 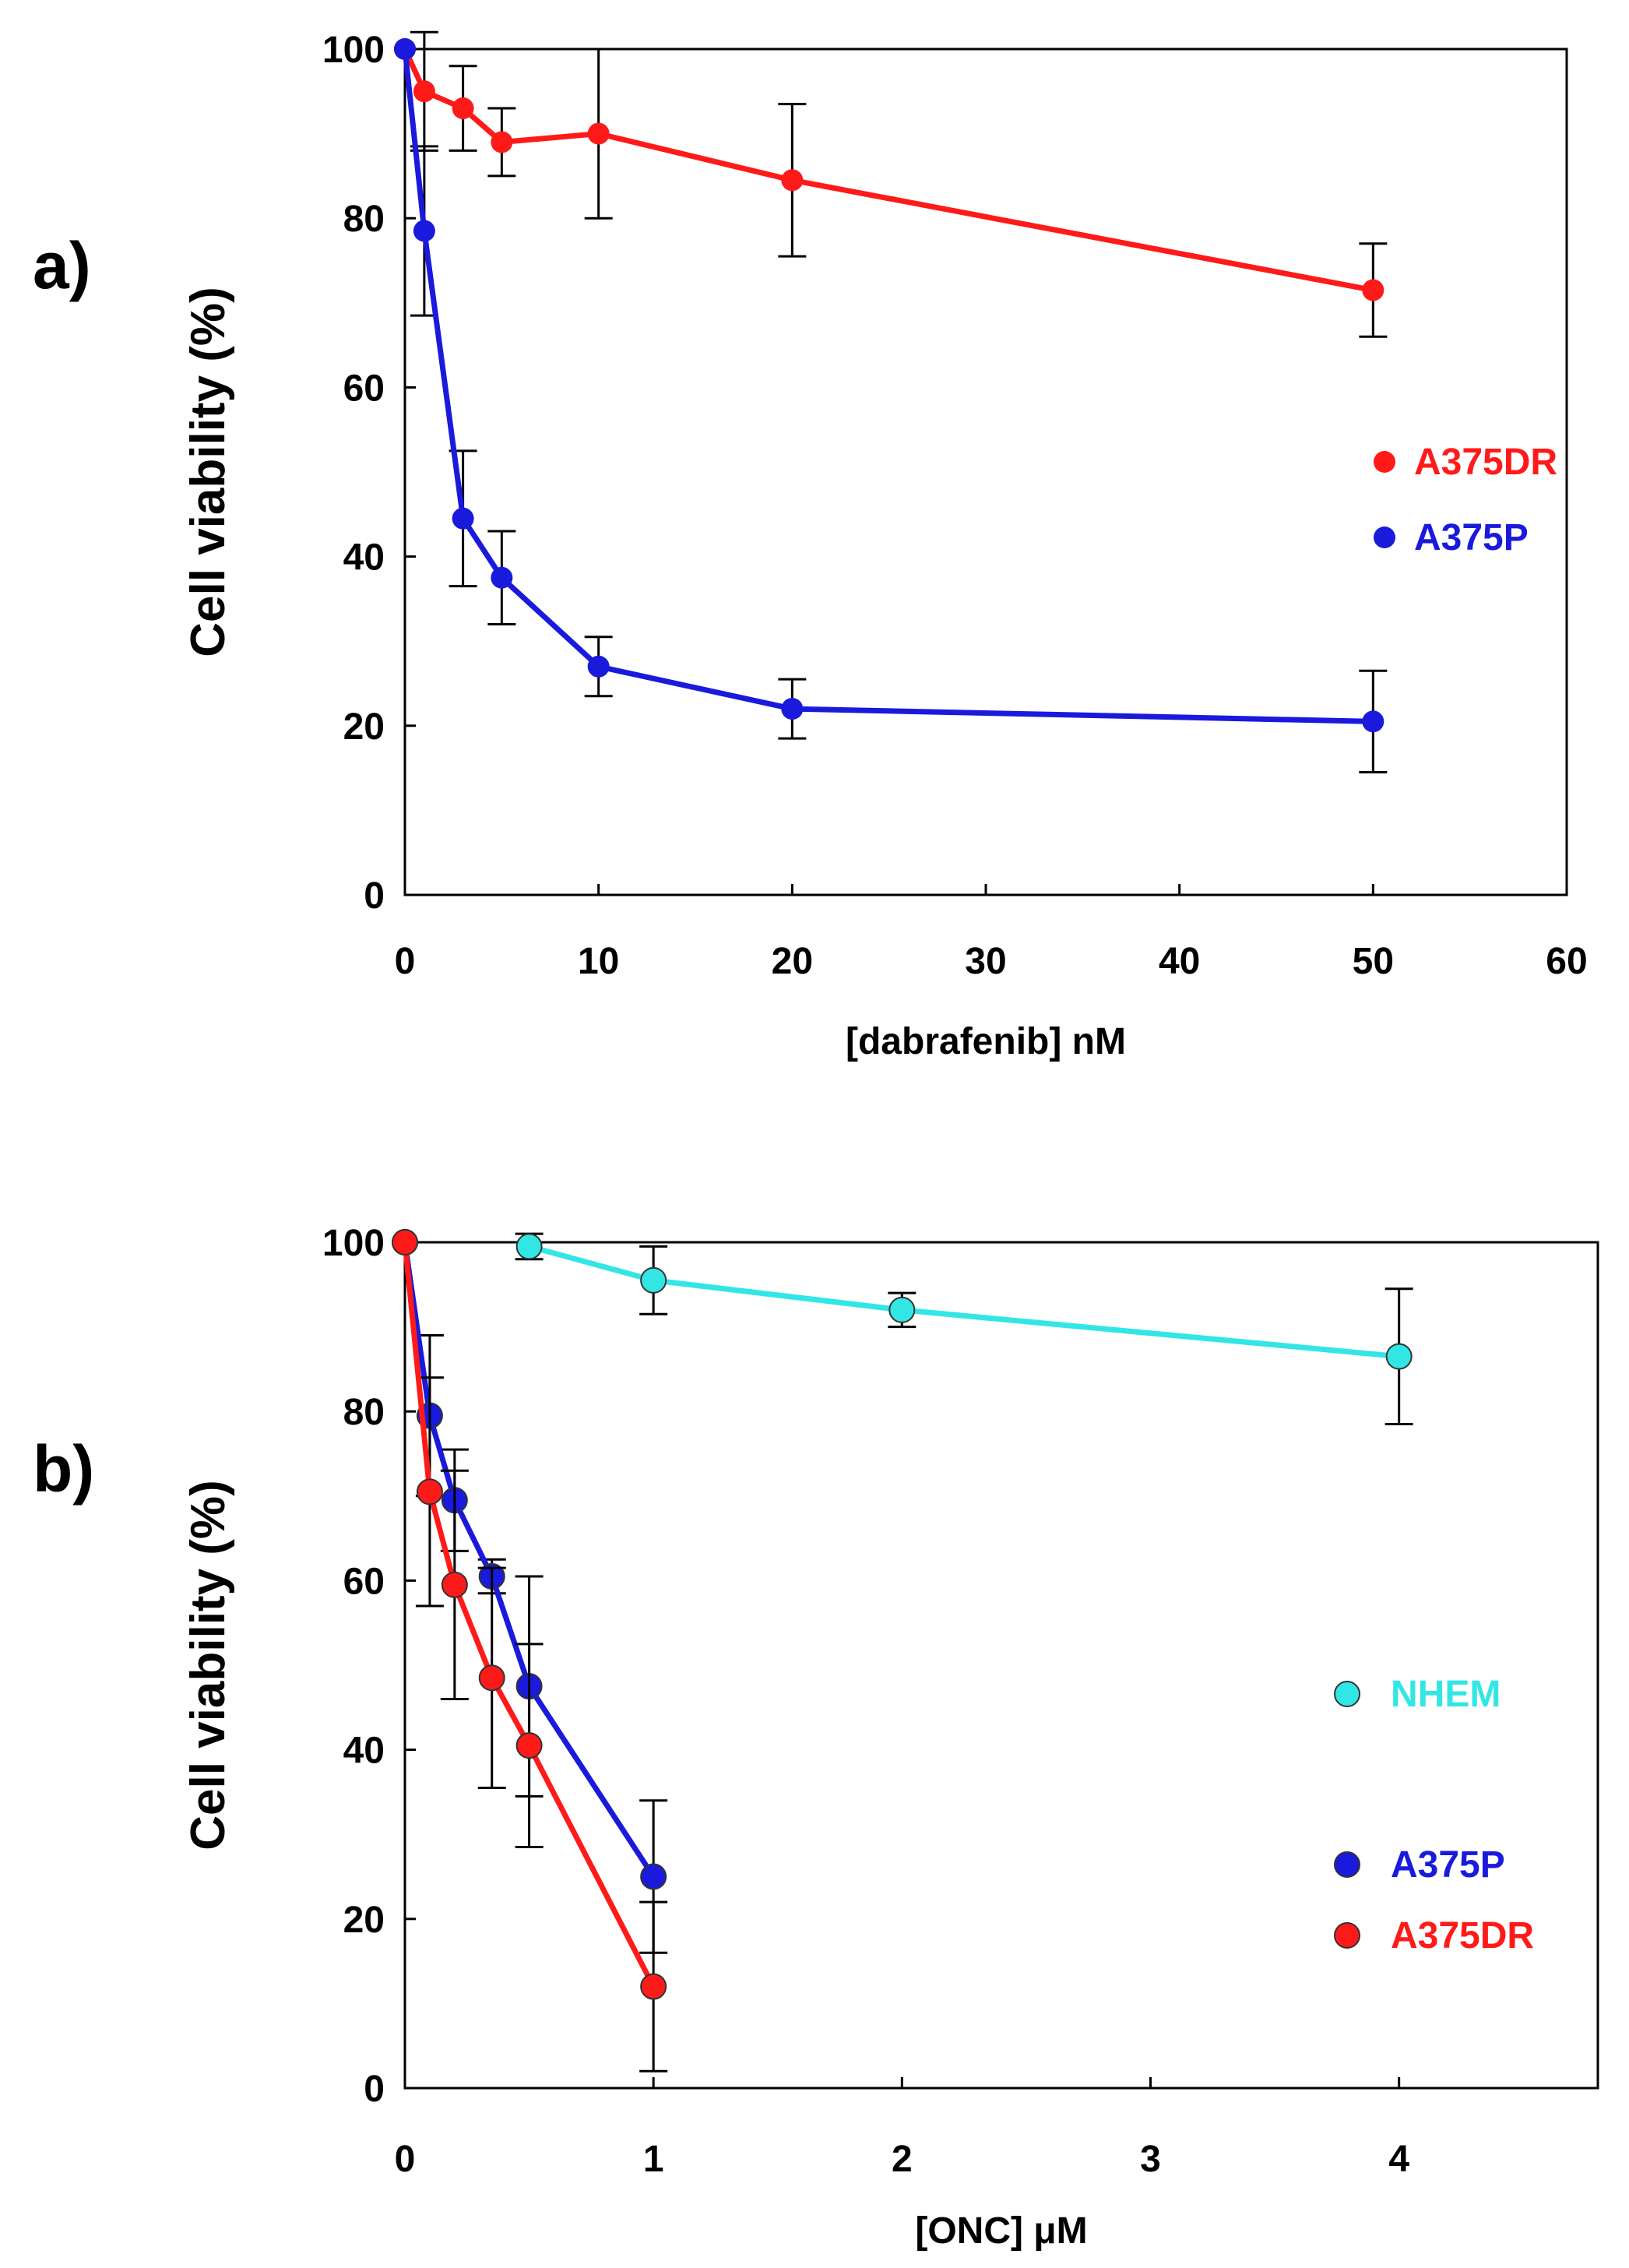 I want to click on x-tick-label: 30, so click(x=985, y=961).